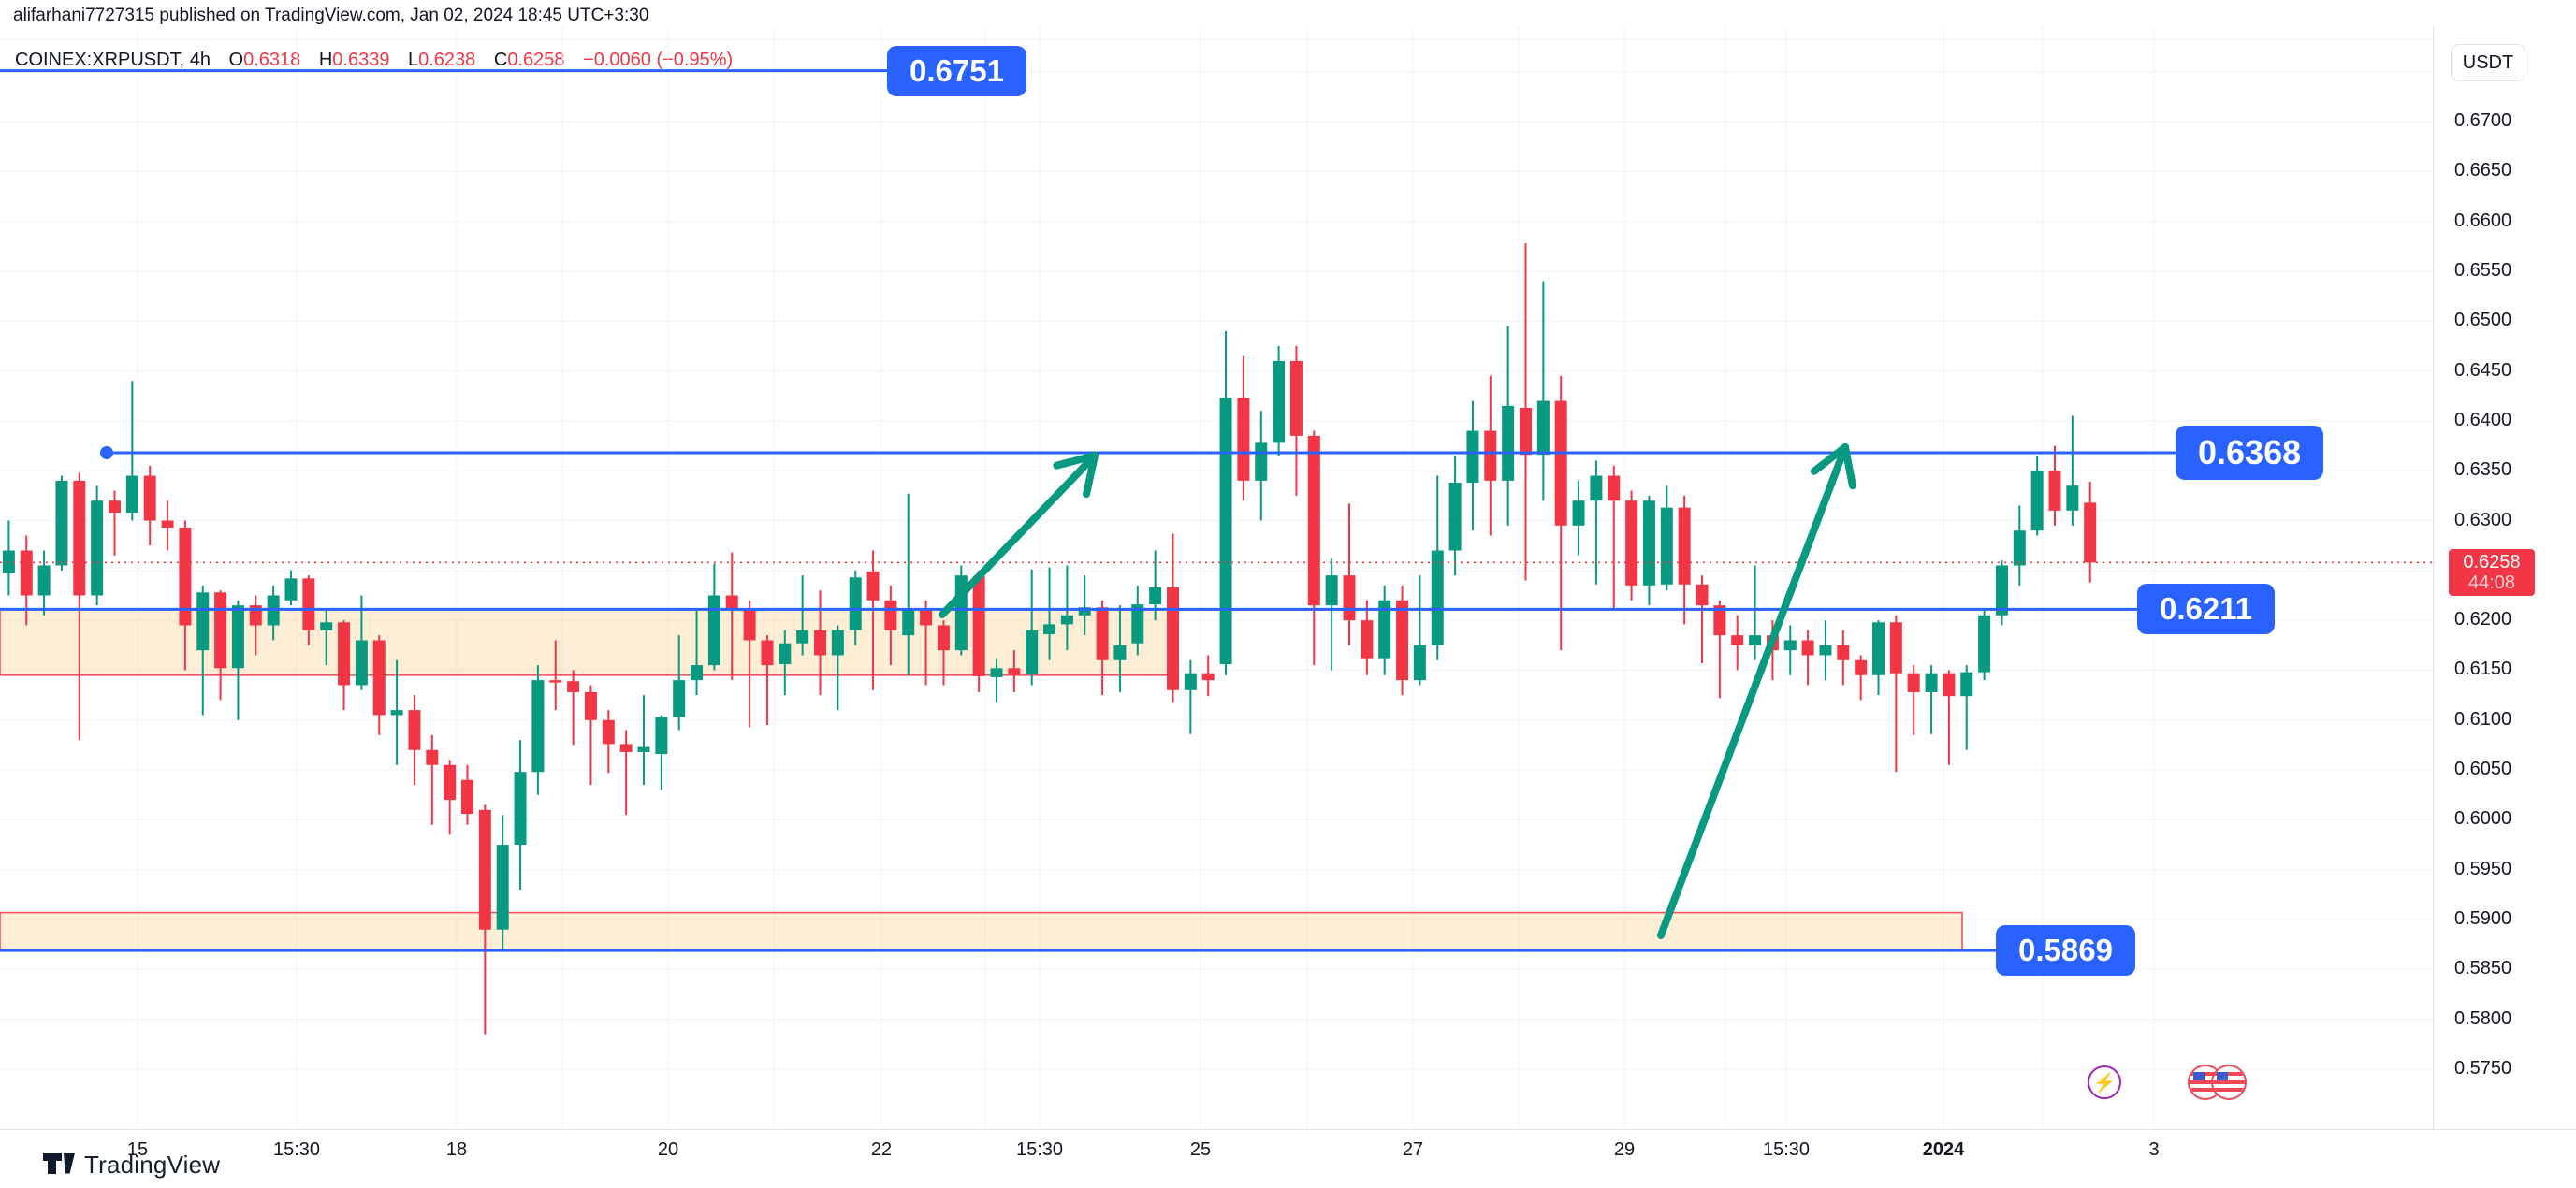 This screenshot has height=1188, width=2576. Describe the element at coordinates (2483, 619) in the screenshot. I see `price-tick-label: 0.6200` at that location.